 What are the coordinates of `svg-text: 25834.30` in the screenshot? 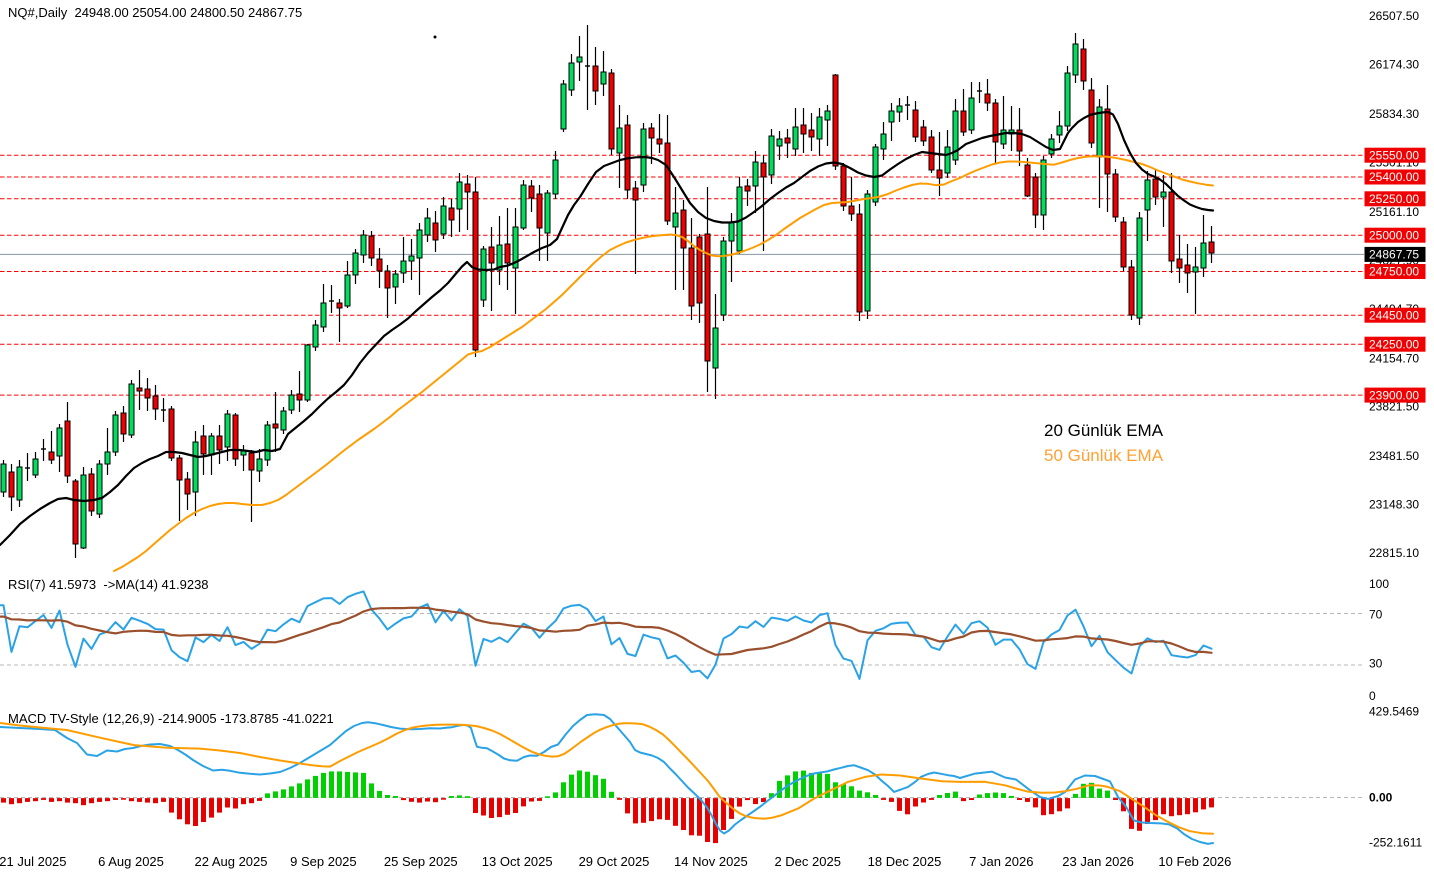 It's located at (1394, 114).